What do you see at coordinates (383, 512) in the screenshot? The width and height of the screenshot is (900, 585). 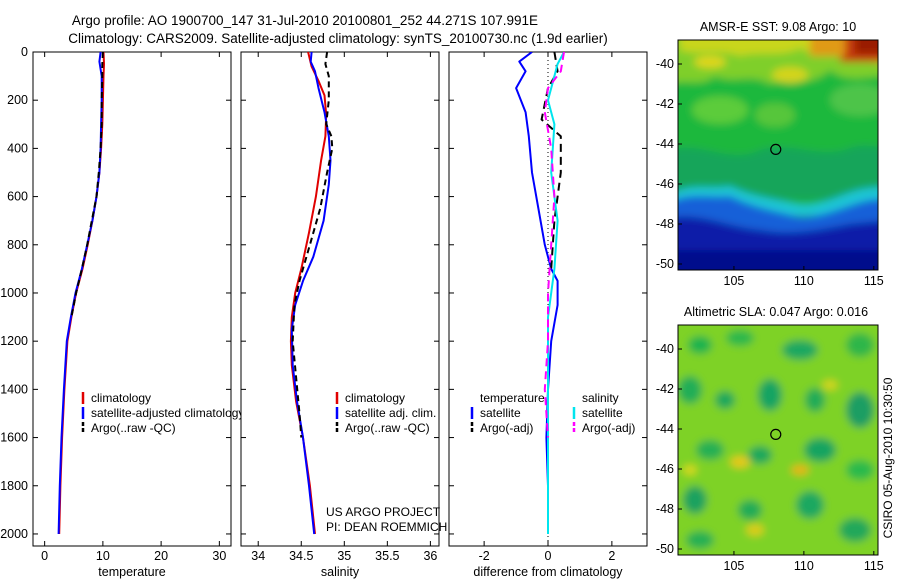 I see `credit-line1: US ARGO PROJECT` at bounding box center [383, 512].